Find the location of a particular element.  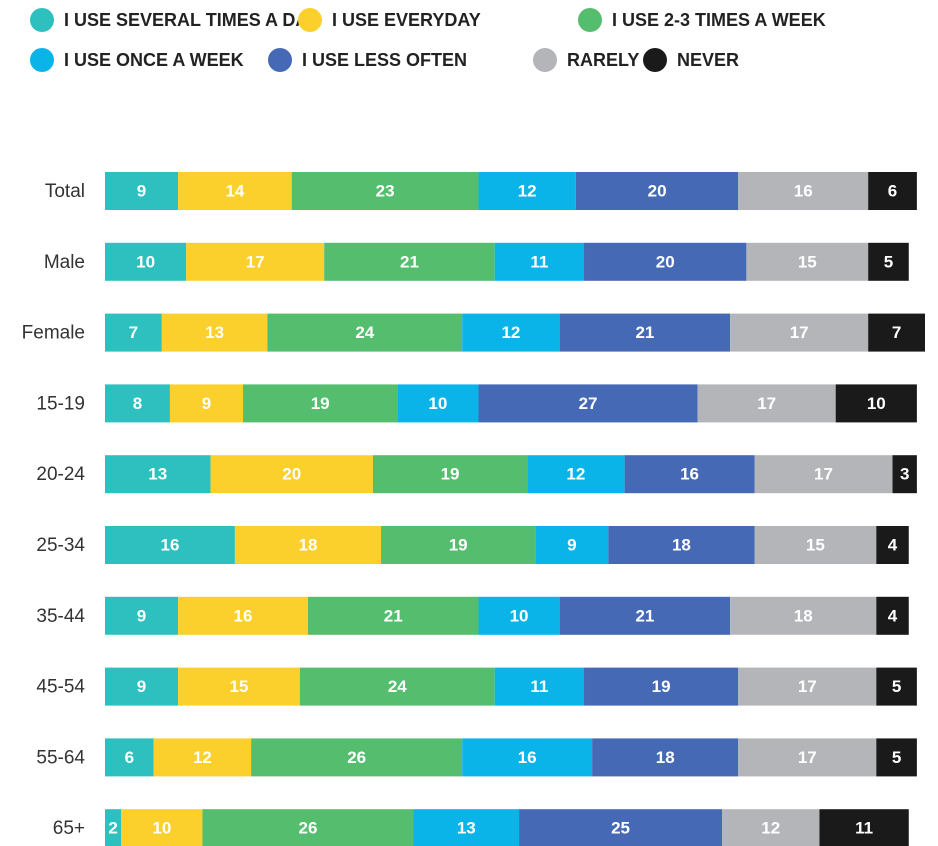

legend-label: I USE EVERYDAY is located at coordinates (406, 20).